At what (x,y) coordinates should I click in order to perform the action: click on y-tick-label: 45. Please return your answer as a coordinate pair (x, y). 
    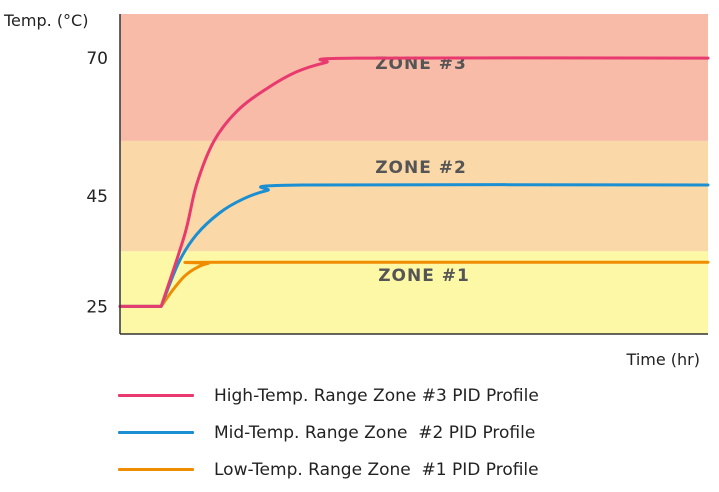
    Looking at the image, I should click on (97, 197).